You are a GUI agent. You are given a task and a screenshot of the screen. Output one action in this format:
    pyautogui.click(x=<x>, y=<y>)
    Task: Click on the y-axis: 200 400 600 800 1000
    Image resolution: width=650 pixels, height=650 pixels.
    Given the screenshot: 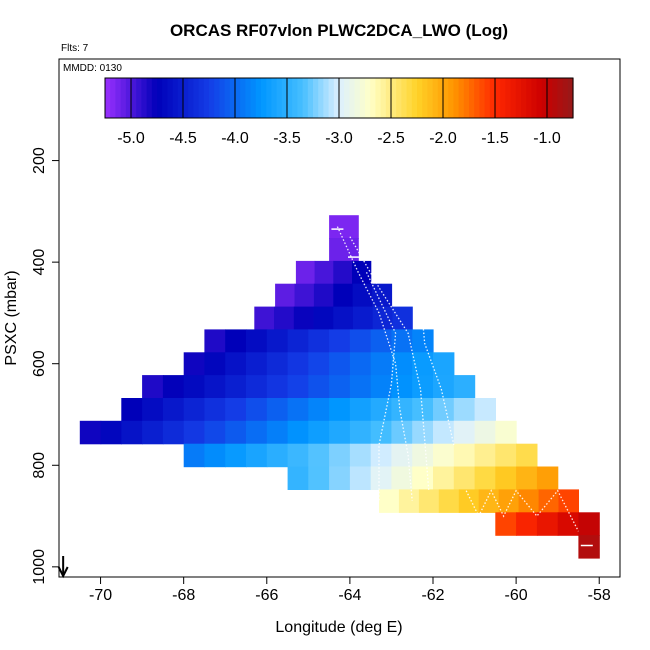 What is the action you would take?
    pyautogui.click(x=45, y=366)
    